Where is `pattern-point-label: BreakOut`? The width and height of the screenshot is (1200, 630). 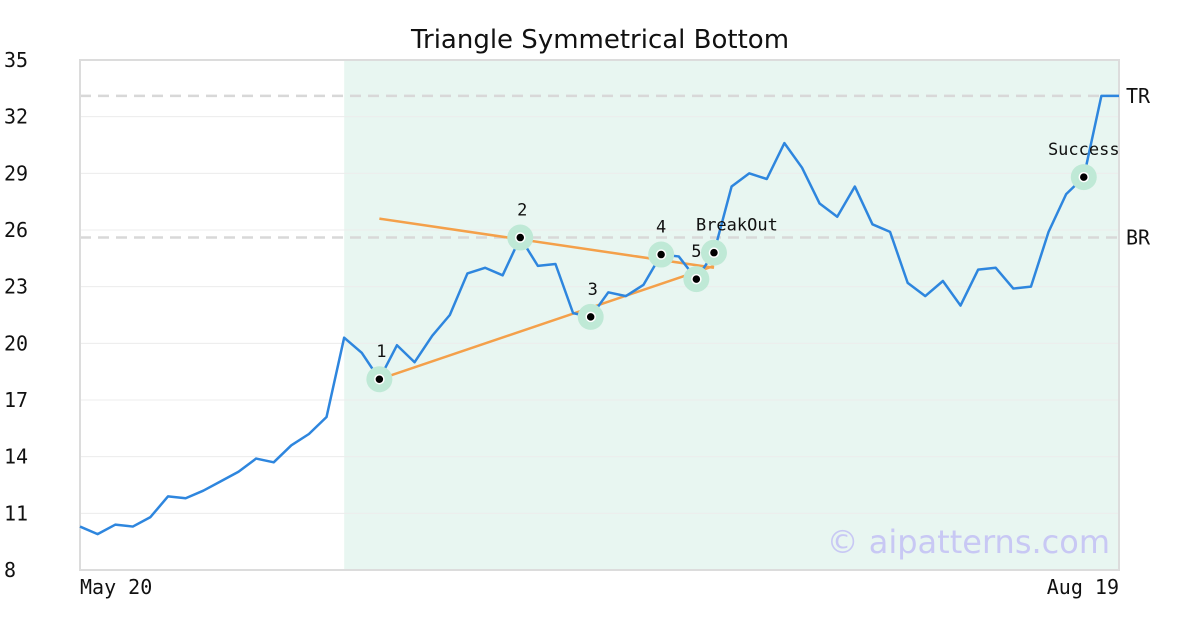 pattern-point-label: BreakOut is located at coordinates (737, 226).